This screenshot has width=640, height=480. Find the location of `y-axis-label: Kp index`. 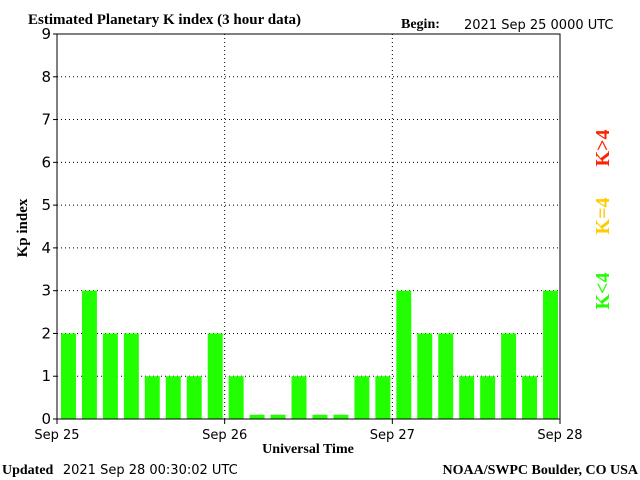

y-axis-label: Kp index is located at coordinates (23, 227).